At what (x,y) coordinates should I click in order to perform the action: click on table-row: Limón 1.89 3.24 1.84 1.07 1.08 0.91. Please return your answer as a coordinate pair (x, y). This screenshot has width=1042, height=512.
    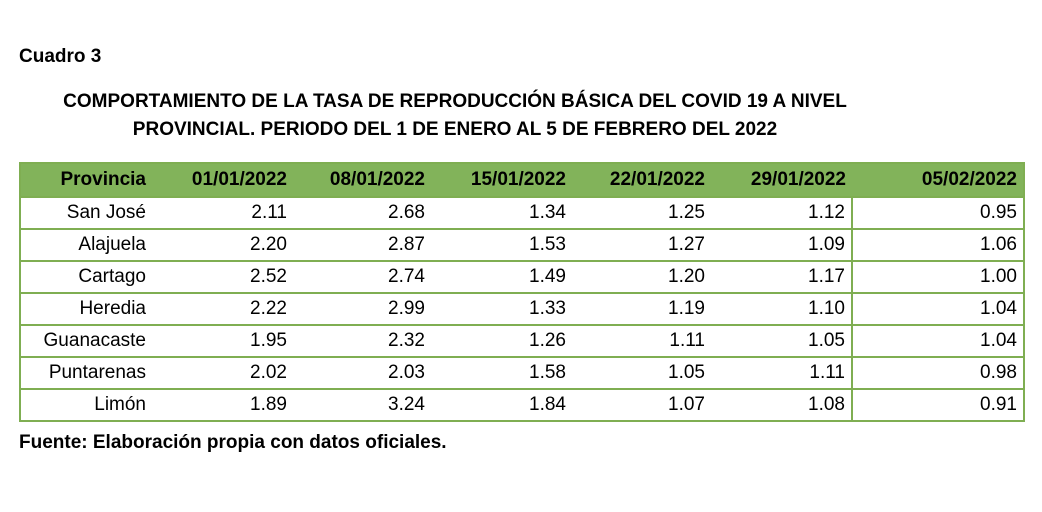
    Looking at the image, I should click on (522, 405).